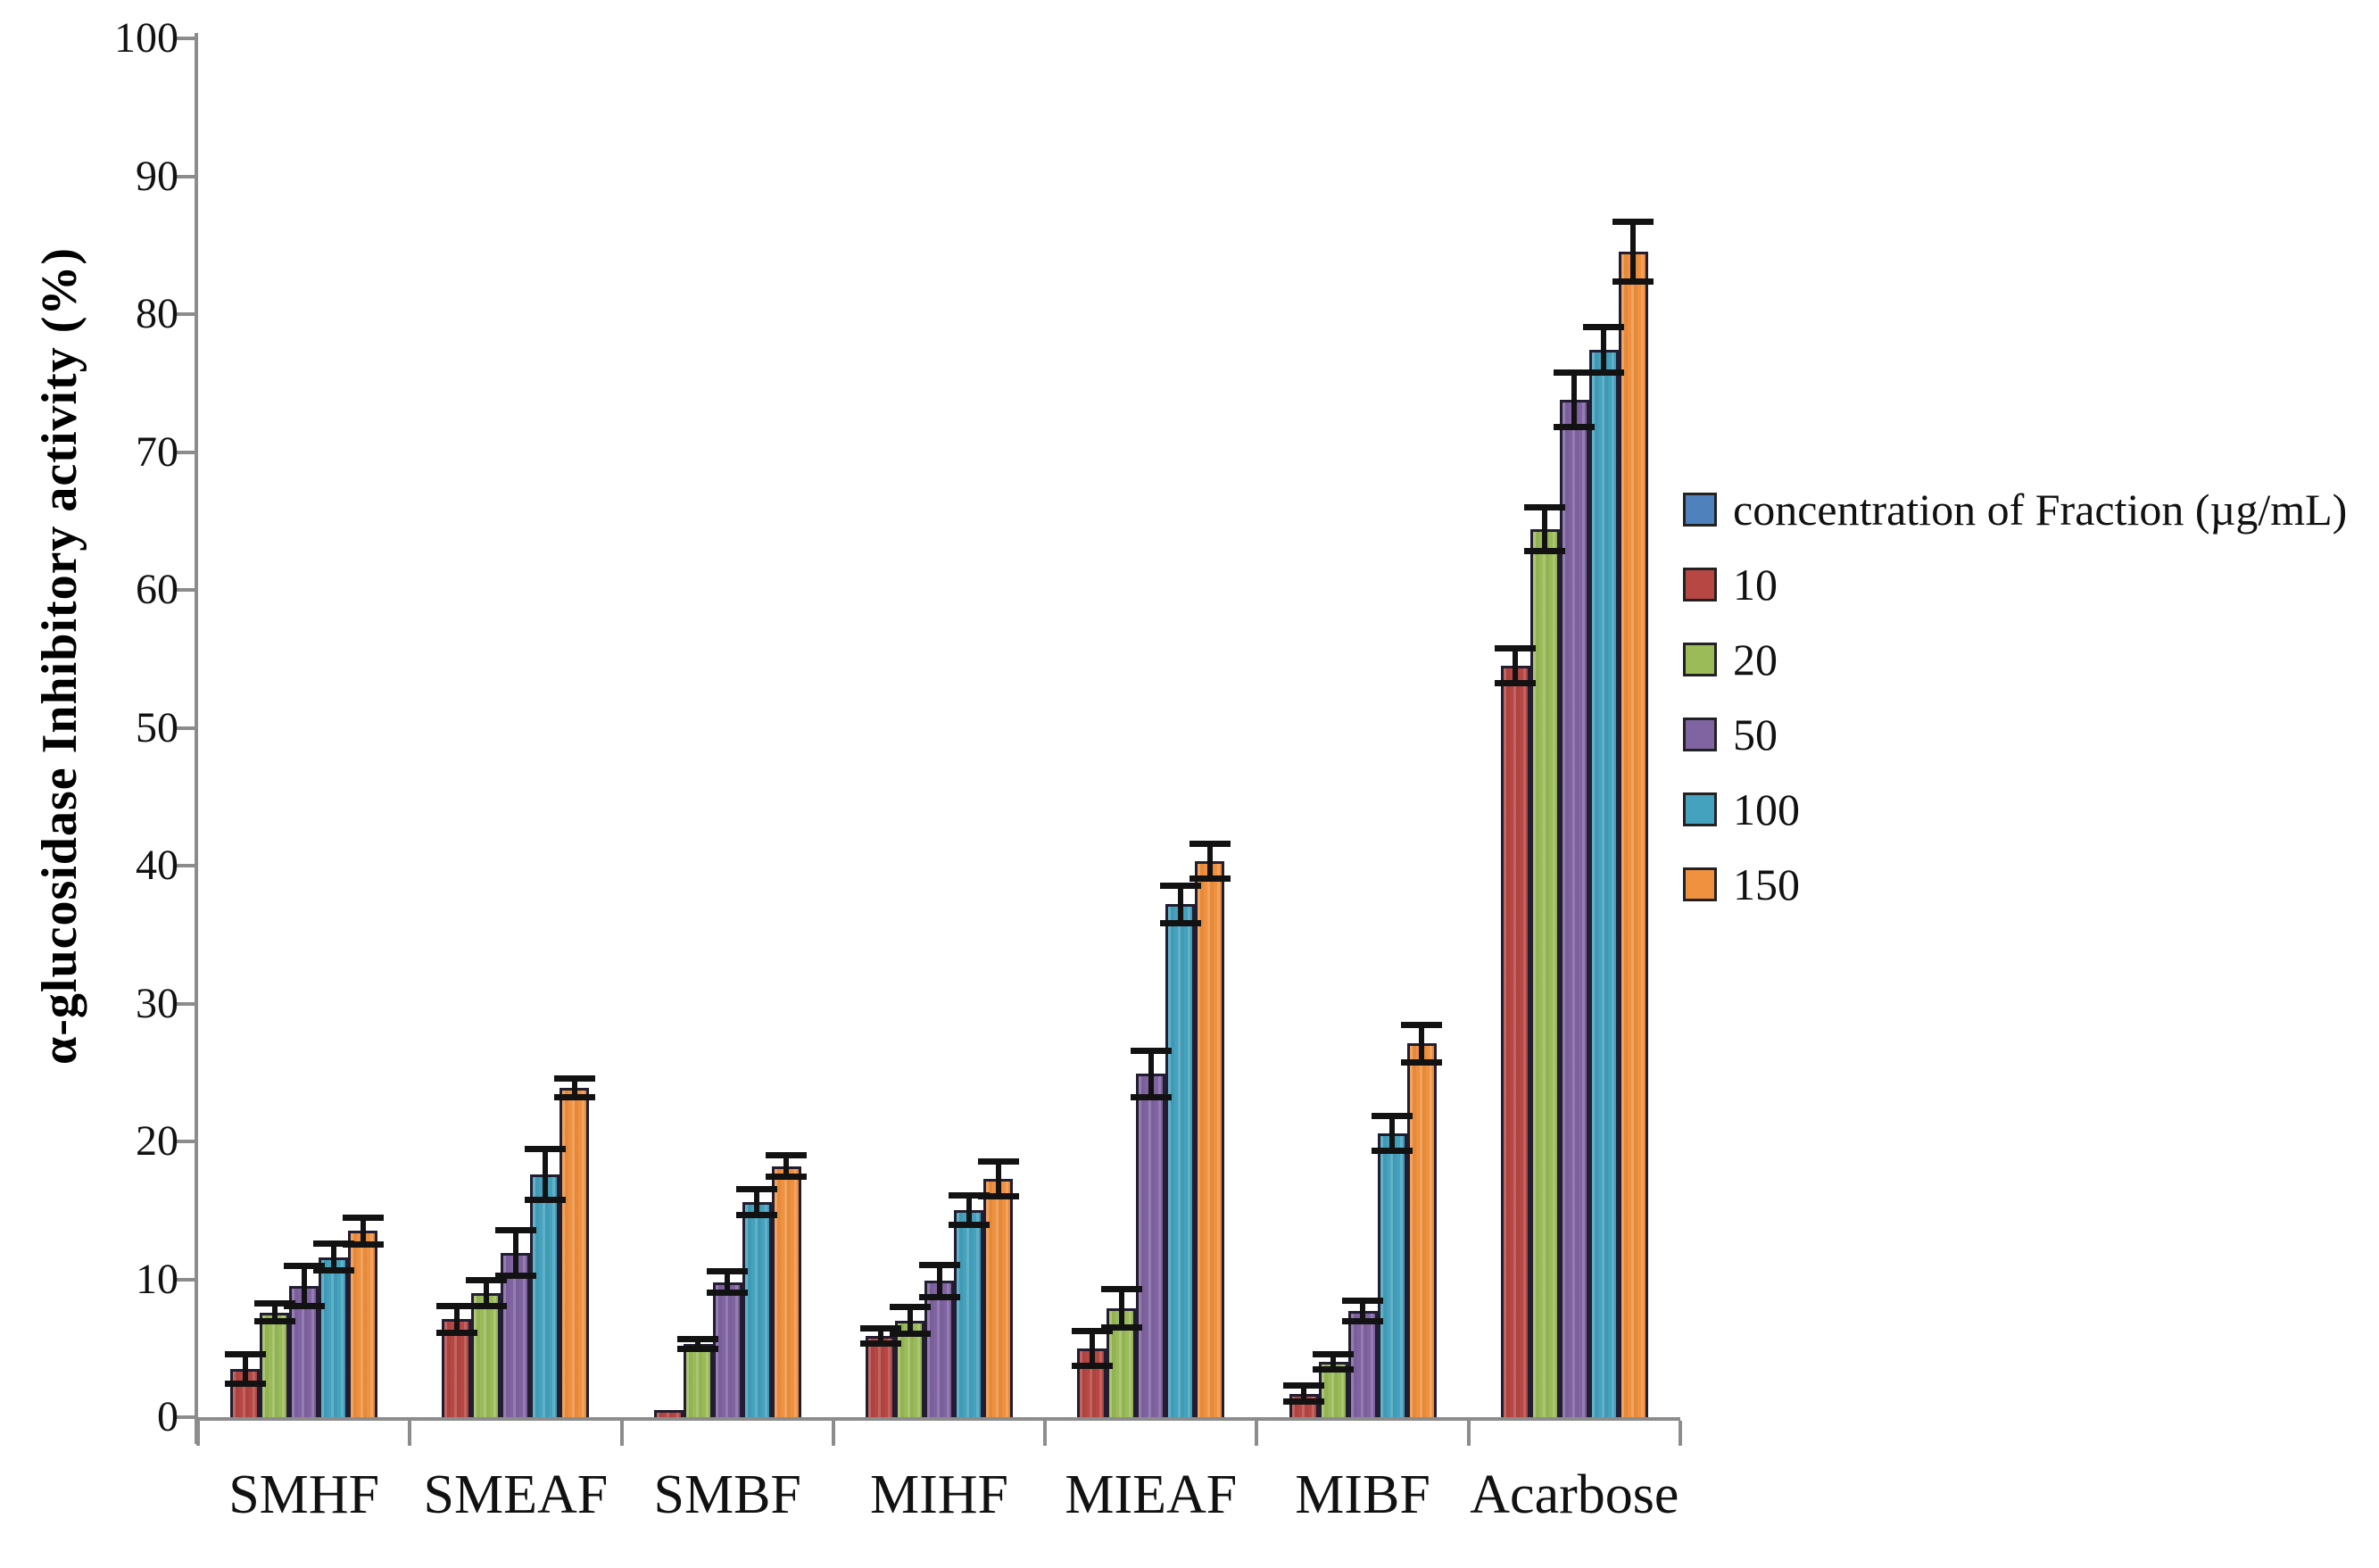 This screenshot has height=1568, width=2379. Describe the element at coordinates (304, 1494) in the screenshot. I see `x-category-label: SMHF` at that location.